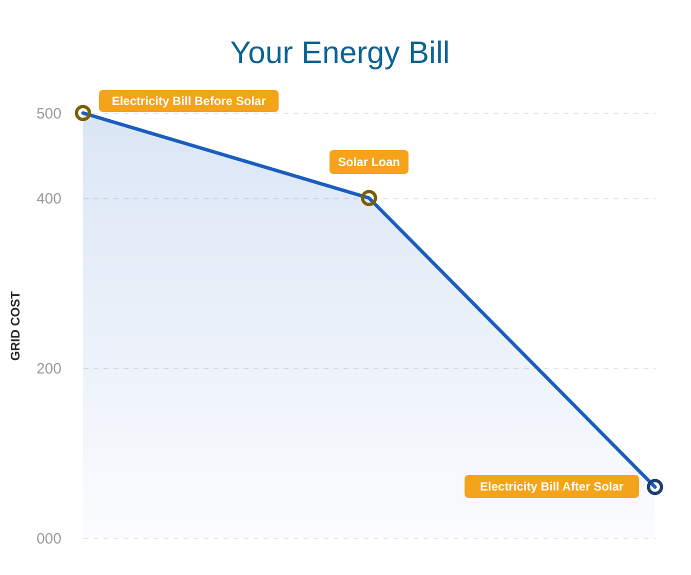 This screenshot has width=691, height=575. What do you see at coordinates (369, 162) in the screenshot?
I see `annotation: Solar Loan` at bounding box center [369, 162].